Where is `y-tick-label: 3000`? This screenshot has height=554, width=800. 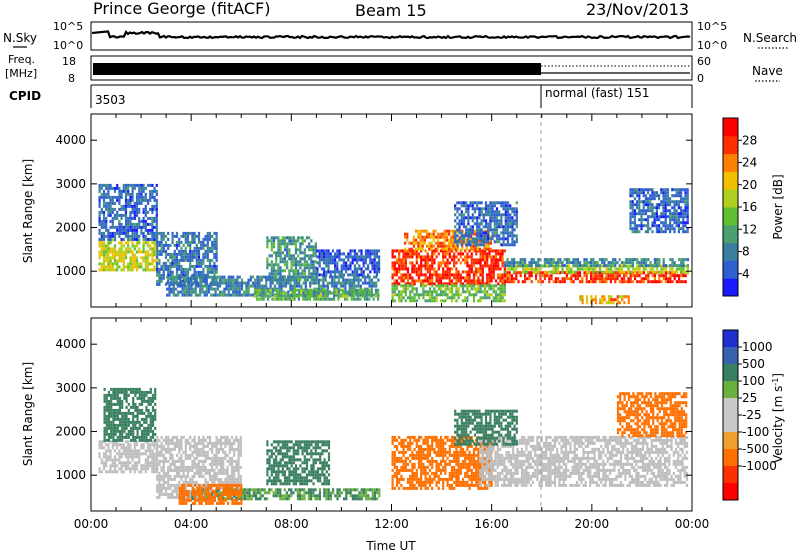
y-tick-label: 3000 is located at coordinates (70, 184).